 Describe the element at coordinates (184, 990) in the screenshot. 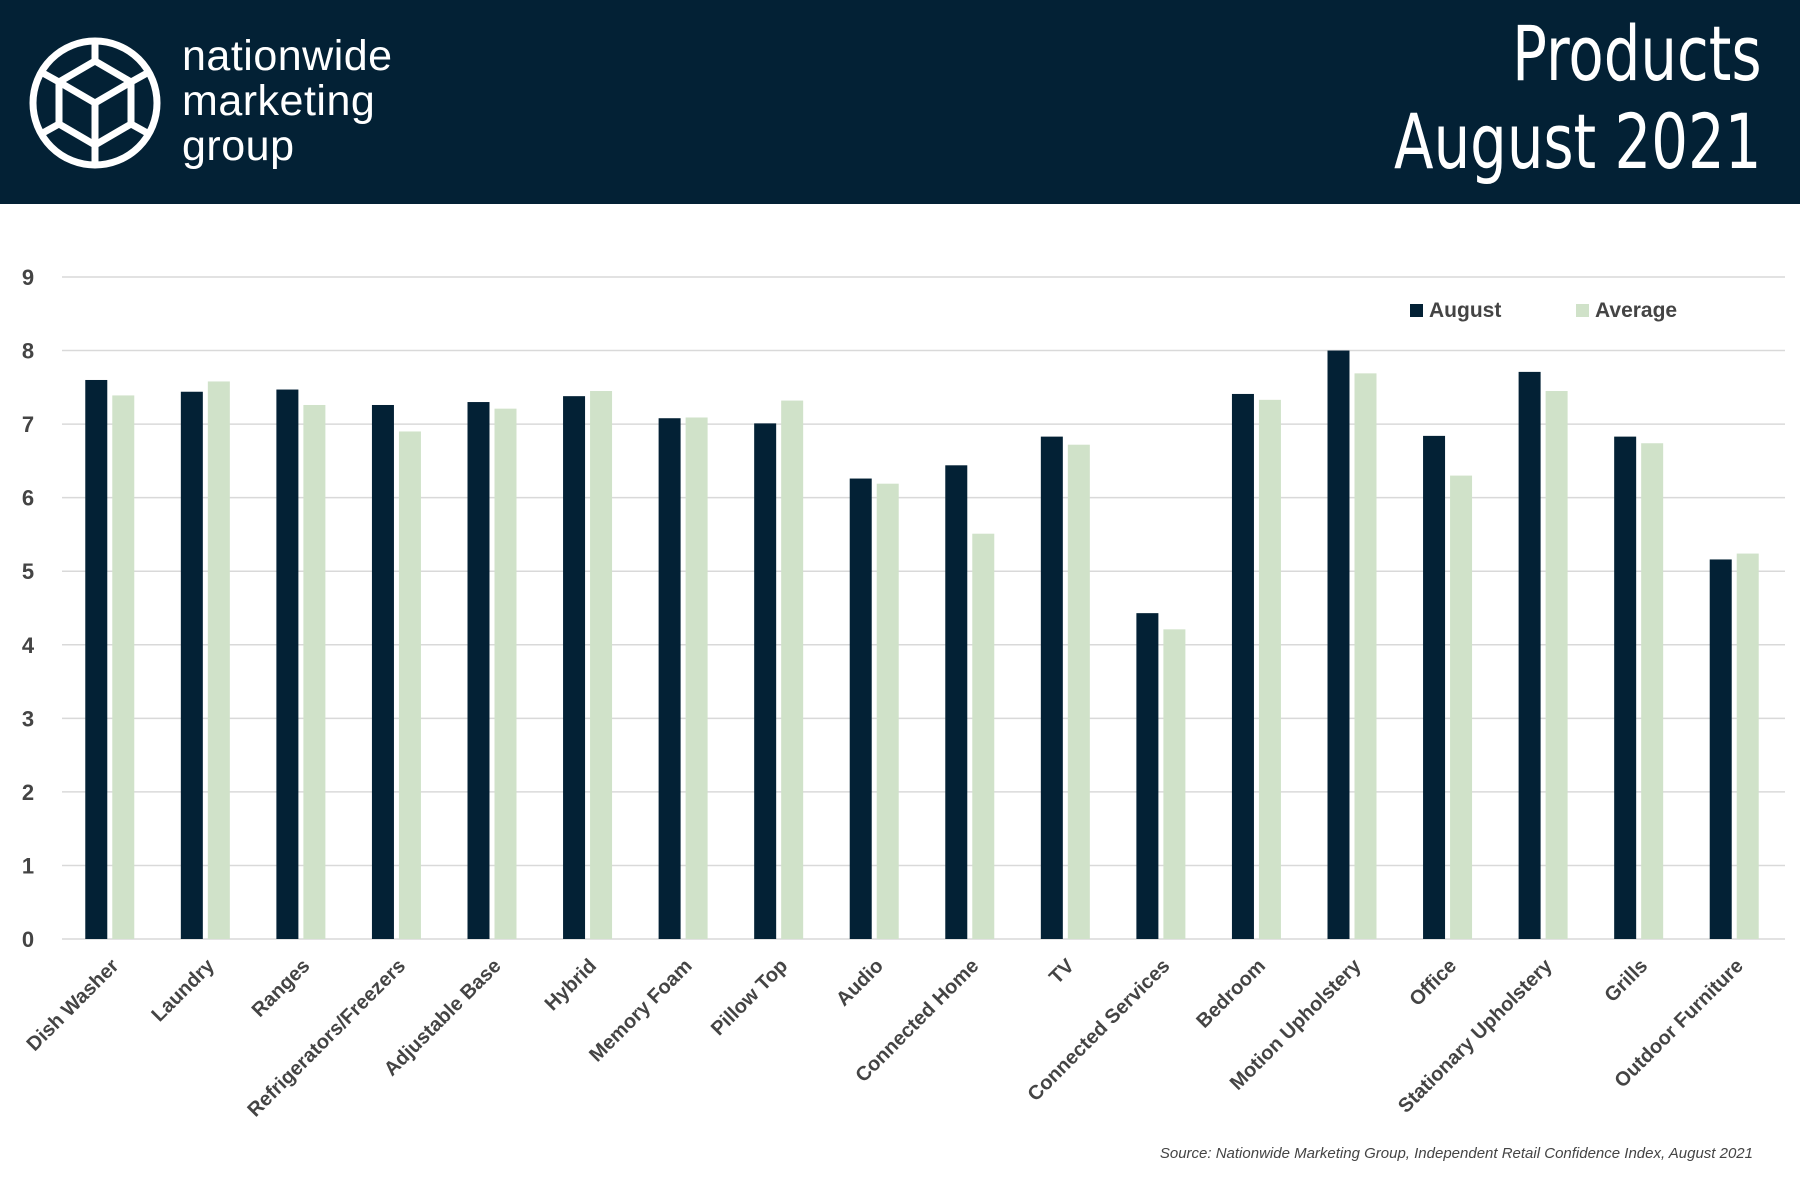

I see `x-tick-label: Laundry` at that location.